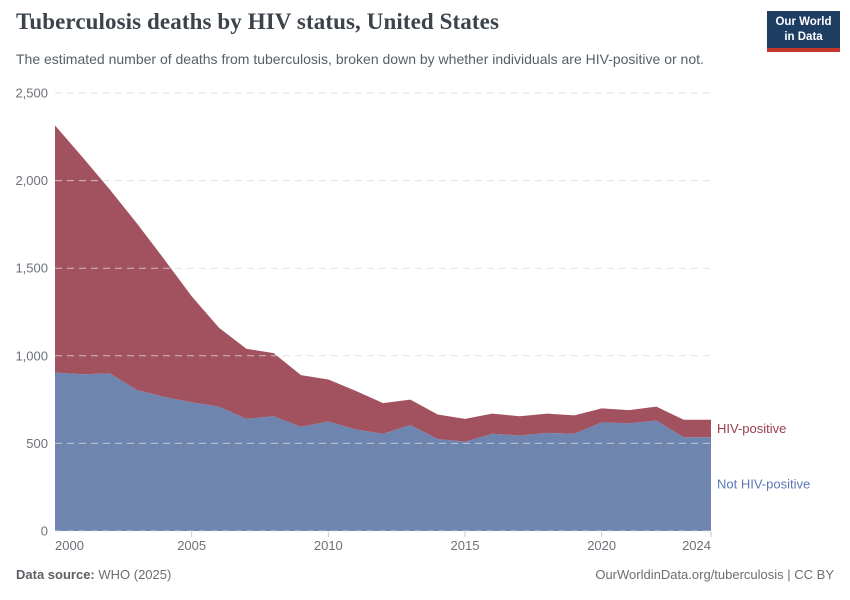 The height and width of the screenshot is (600, 850). I want to click on owid-citation-link: OurWorldinData.org/tuberculosis | CC BY, so click(714, 574).